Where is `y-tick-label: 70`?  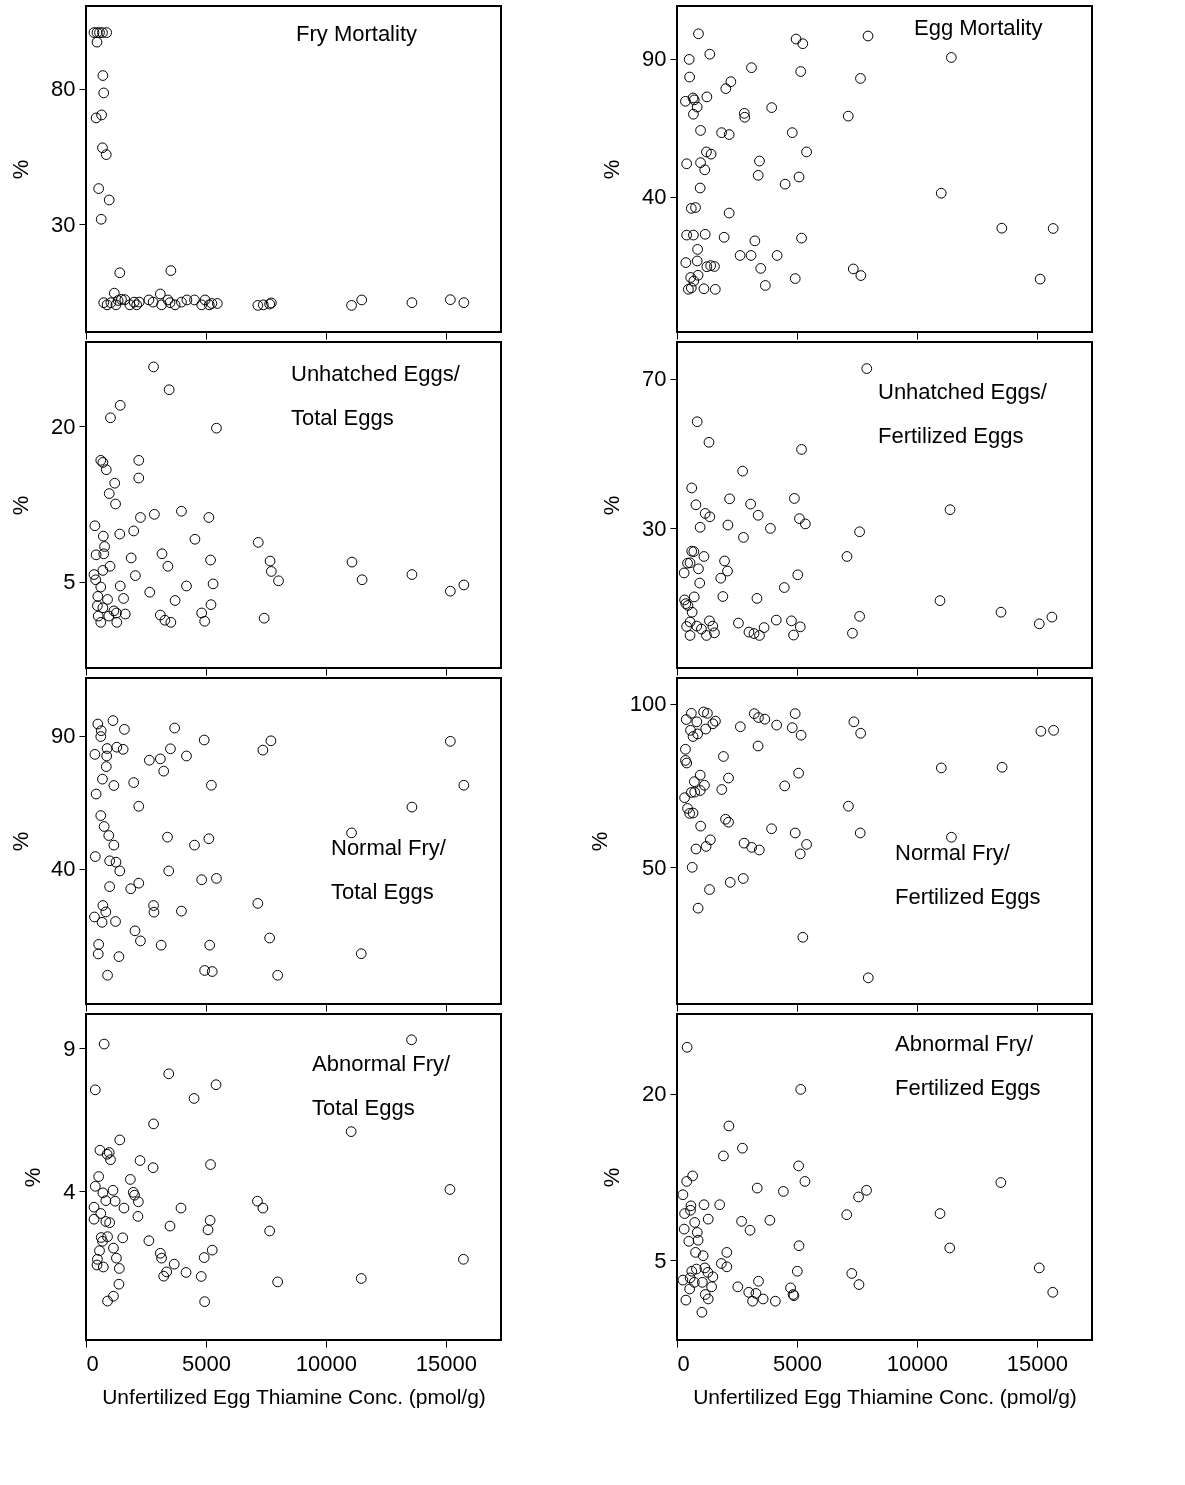 y-tick-label: 70 is located at coordinates (654, 379).